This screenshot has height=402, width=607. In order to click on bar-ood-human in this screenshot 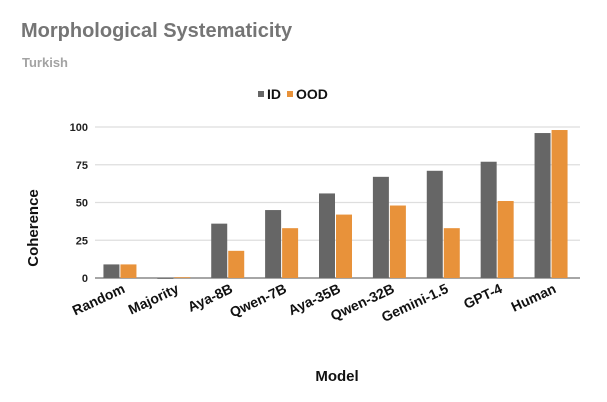, I will do `click(559, 204)`.